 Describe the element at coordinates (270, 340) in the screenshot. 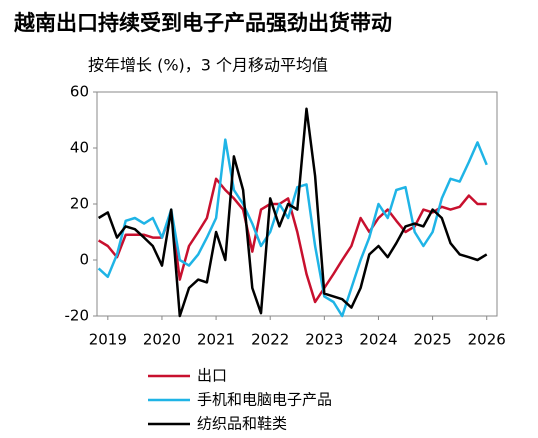

I see `x-tick-label: 2022` at that location.